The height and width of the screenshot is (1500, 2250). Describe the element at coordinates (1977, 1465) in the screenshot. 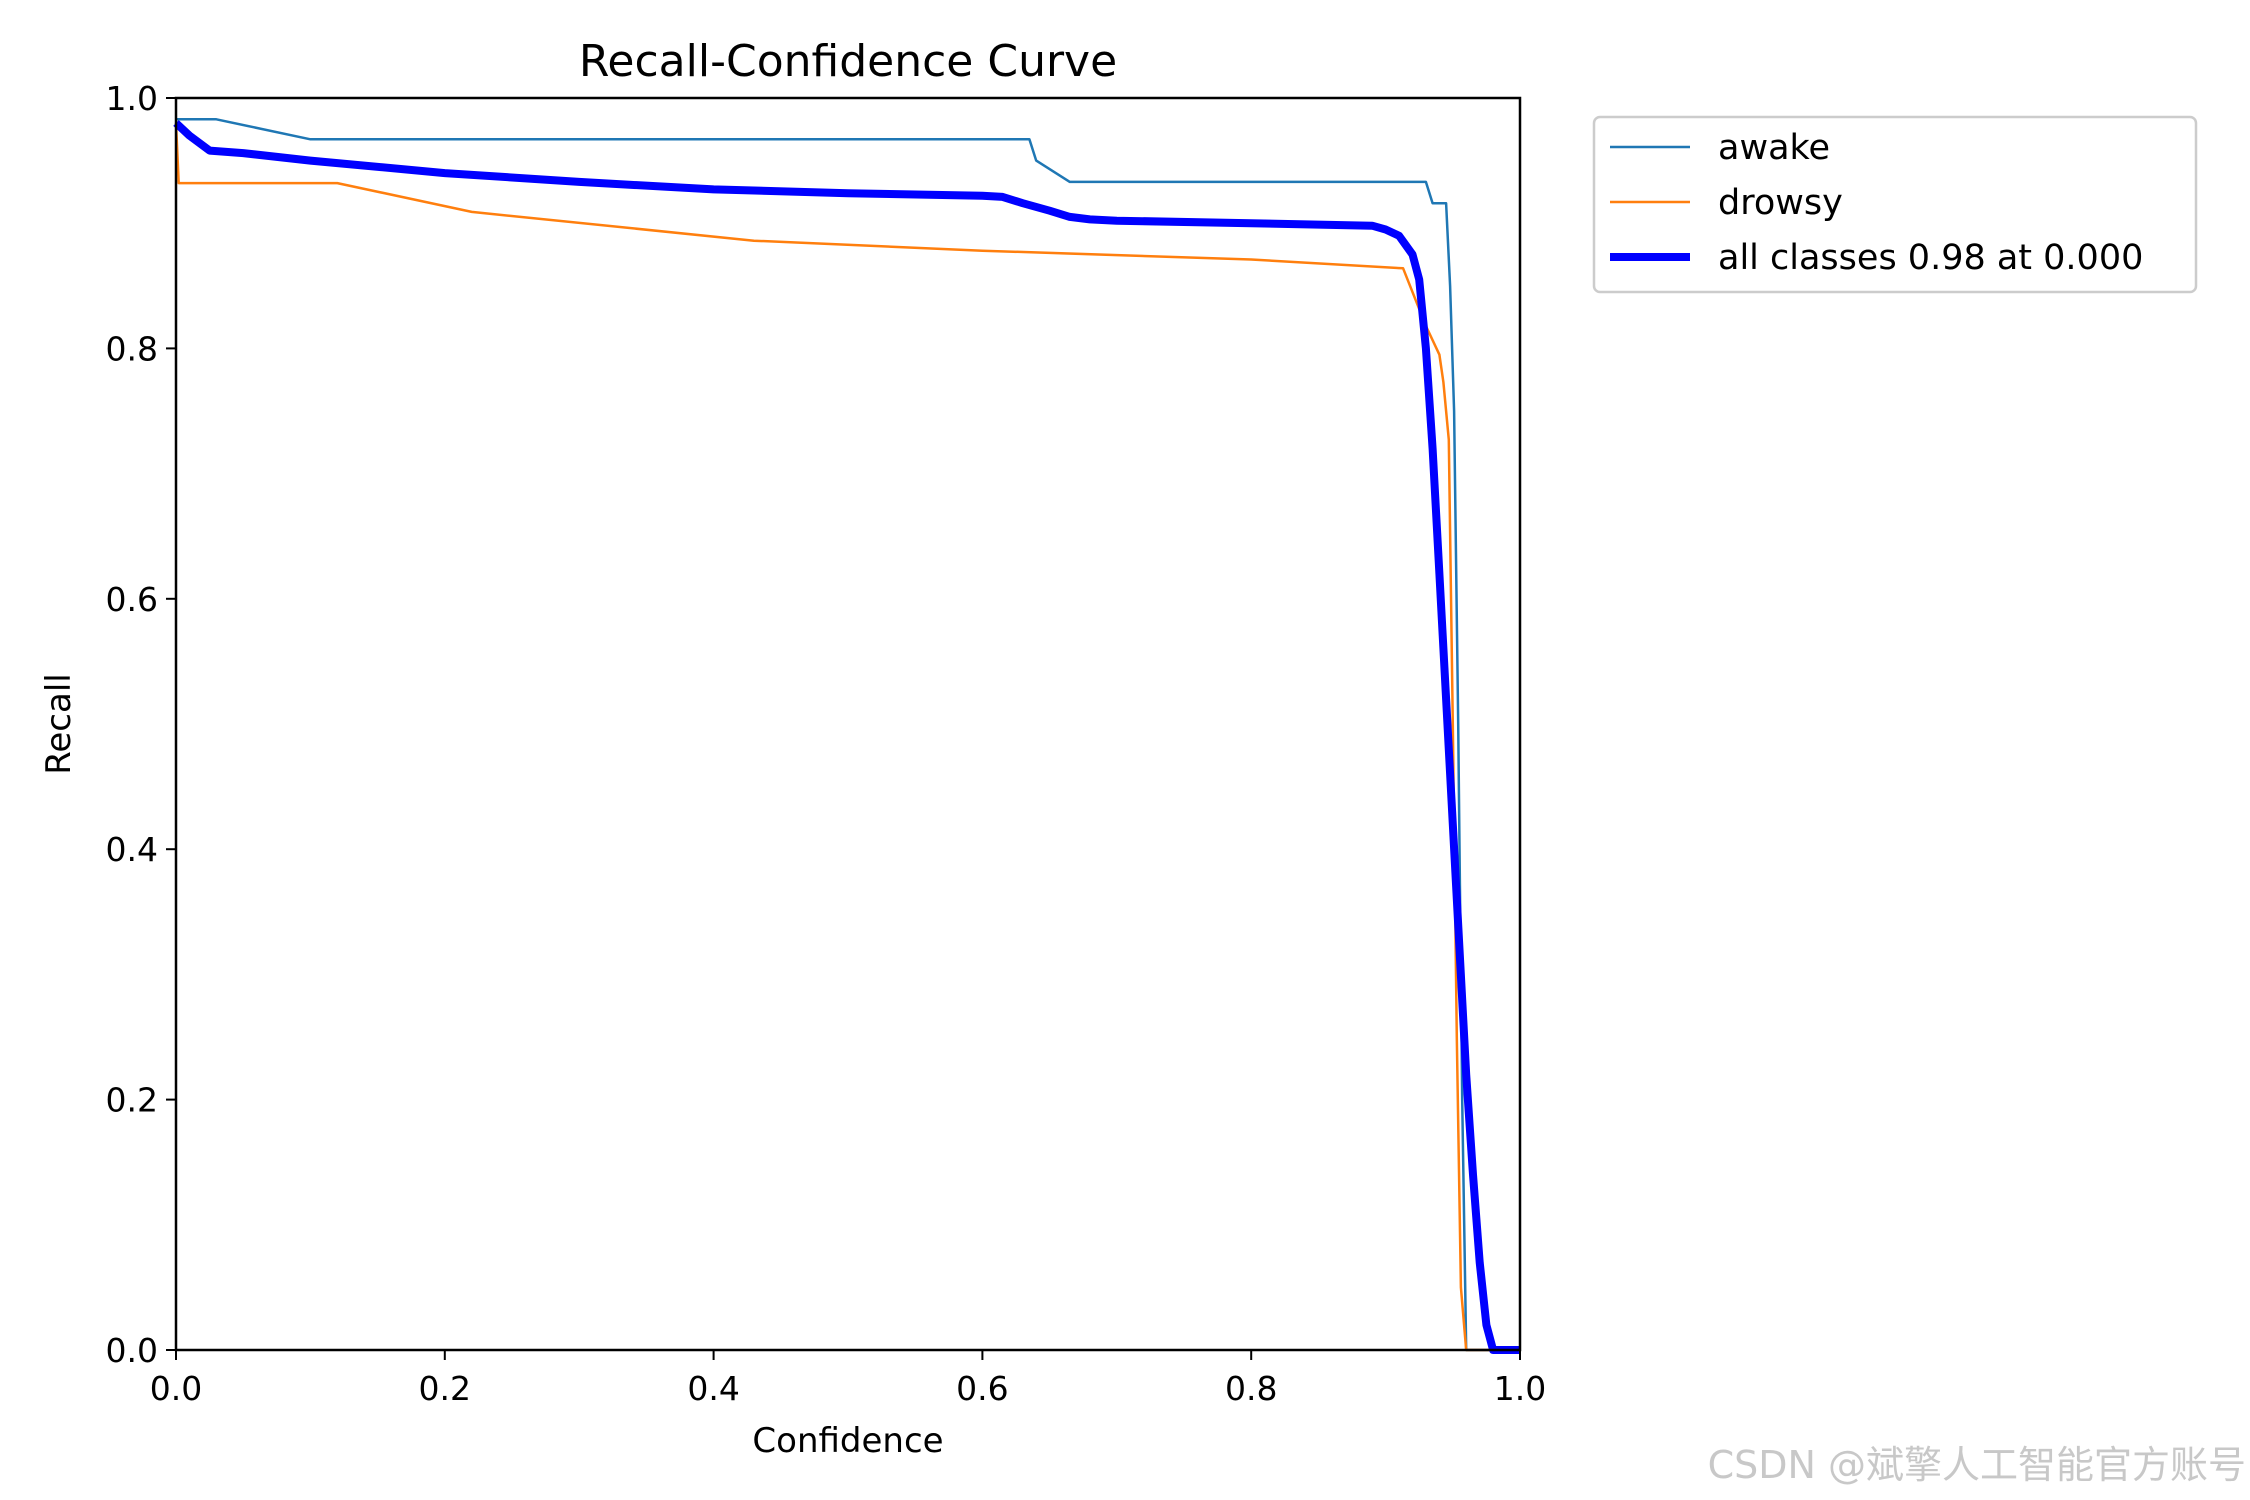

I see `watermark: CSDN @斌擎人工智能官方账号` at that location.